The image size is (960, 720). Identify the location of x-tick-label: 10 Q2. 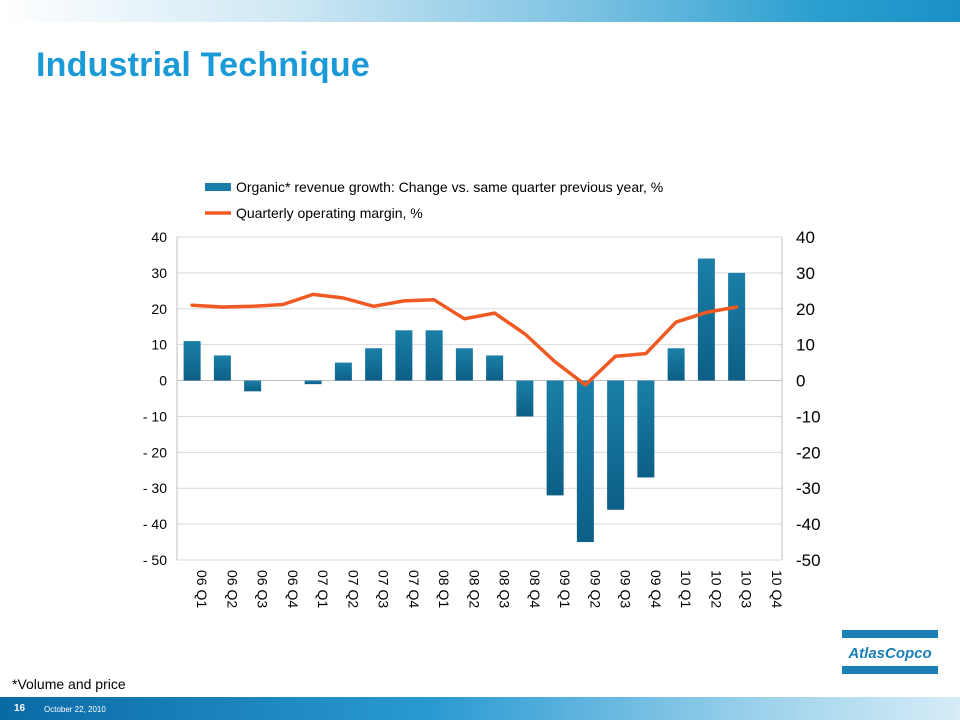
(716, 589).